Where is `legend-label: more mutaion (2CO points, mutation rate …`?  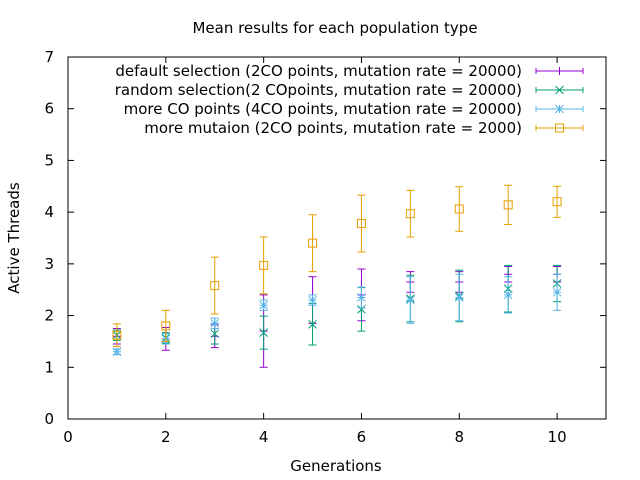
legend-label: more mutaion (2CO points, mutation rate … is located at coordinates (333, 128).